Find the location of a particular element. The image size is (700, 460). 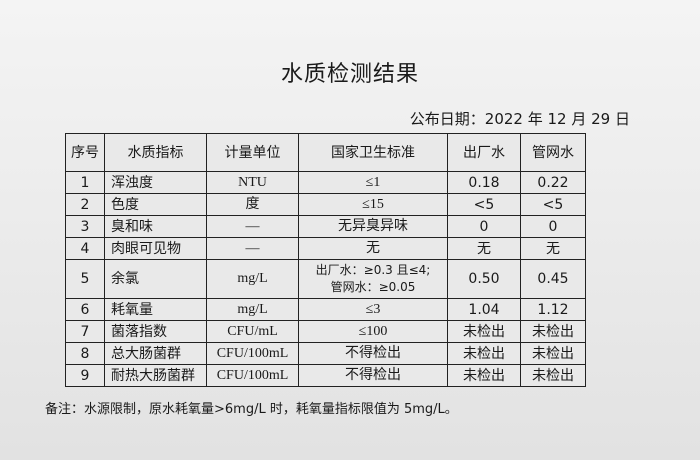

cell-name: 菌落指数 is located at coordinates (155, 331).